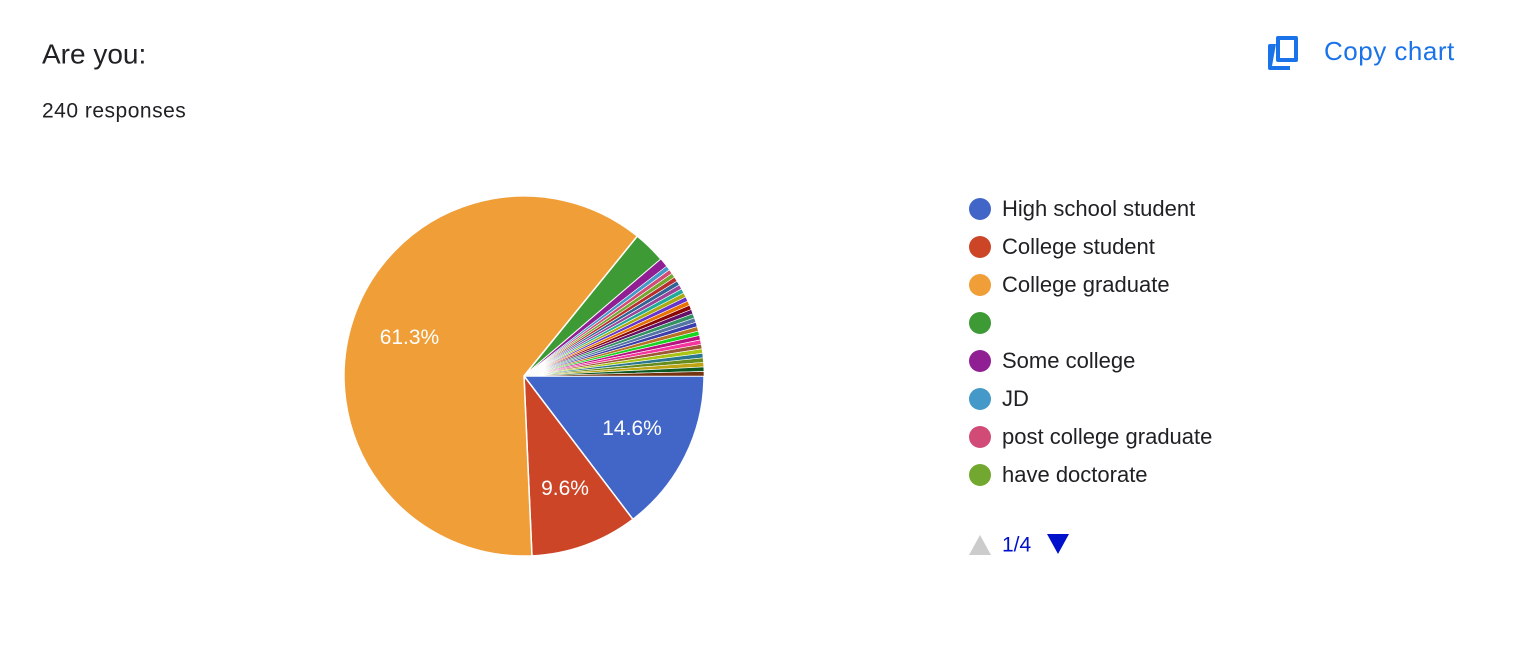  Describe the element at coordinates (1107, 436) in the screenshot. I see `legend-label: post college graduate` at that location.